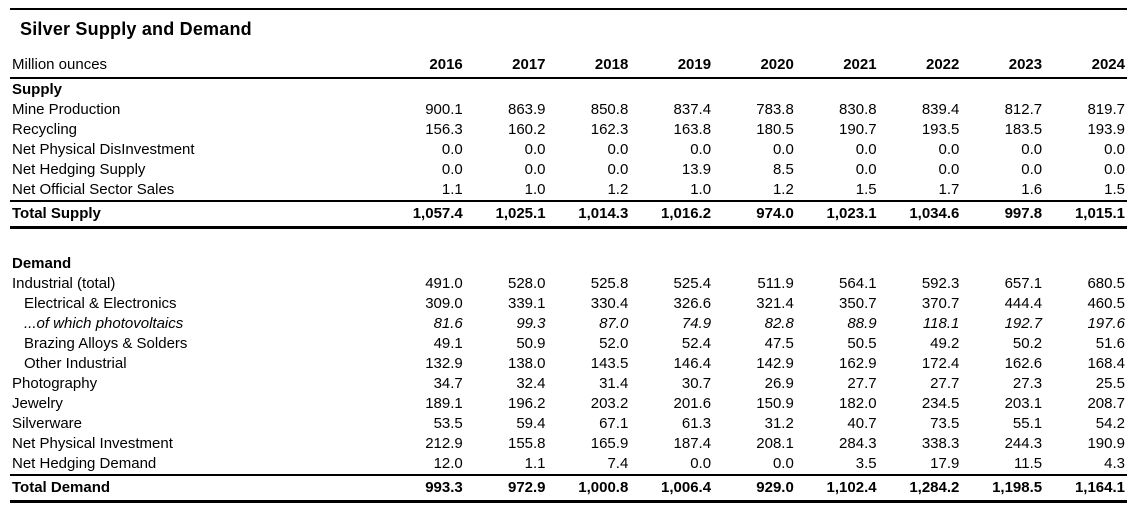  I want to click on row-label: Supply, so click(37, 89).